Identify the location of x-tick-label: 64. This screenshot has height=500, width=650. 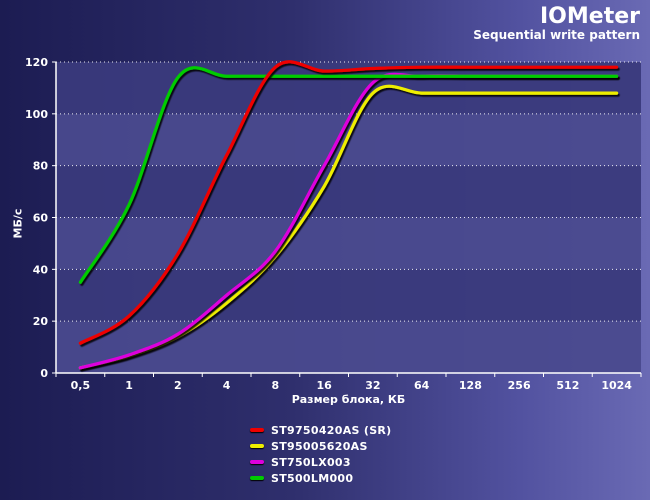
(422, 385).